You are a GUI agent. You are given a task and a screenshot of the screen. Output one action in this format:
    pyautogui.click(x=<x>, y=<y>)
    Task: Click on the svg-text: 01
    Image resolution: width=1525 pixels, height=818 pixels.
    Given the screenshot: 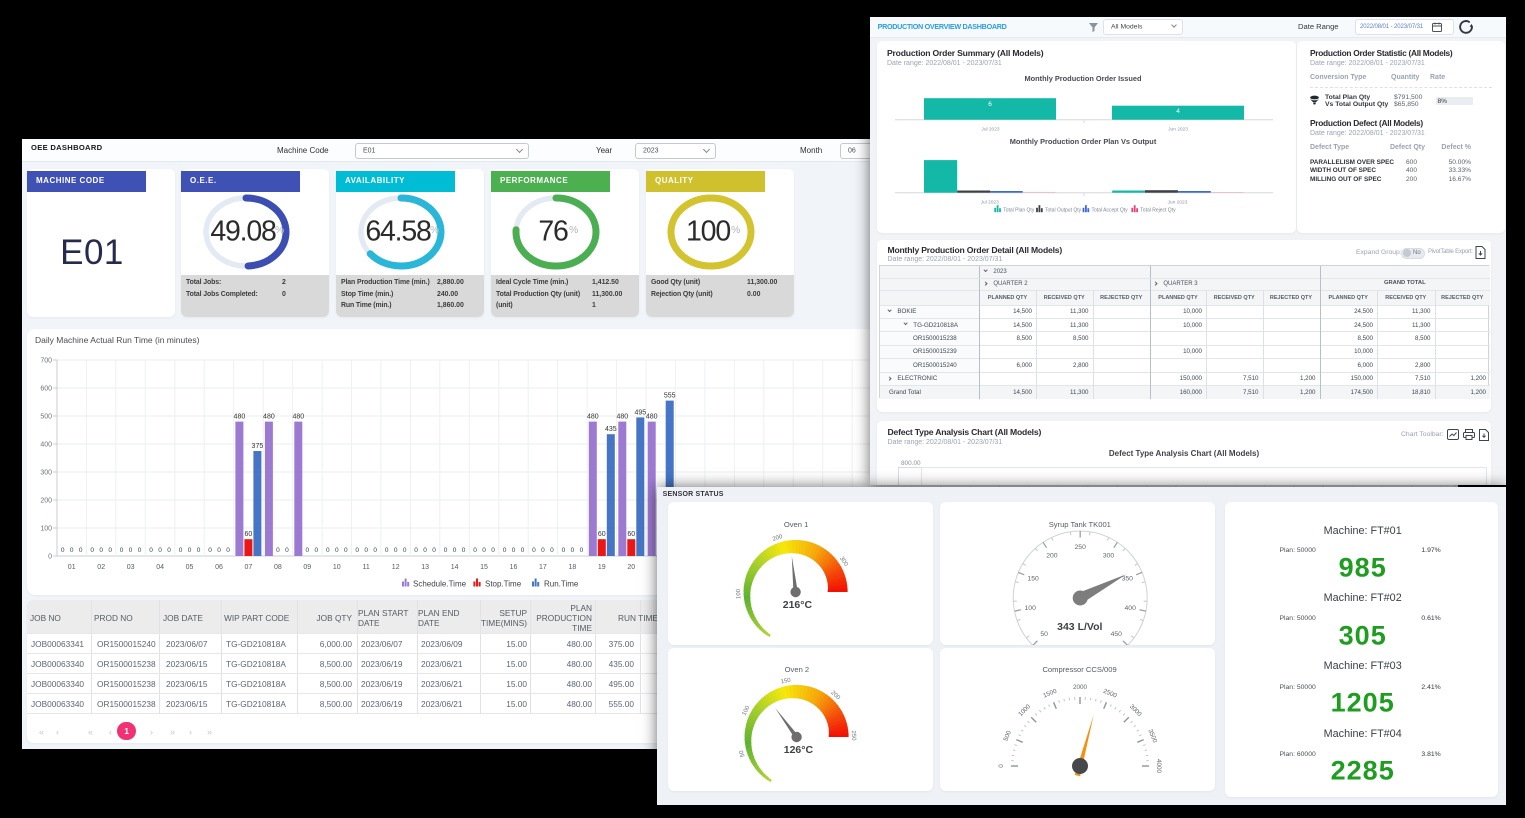 What is the action you would take?
    pyautogui.click(x=72, y=567)
    